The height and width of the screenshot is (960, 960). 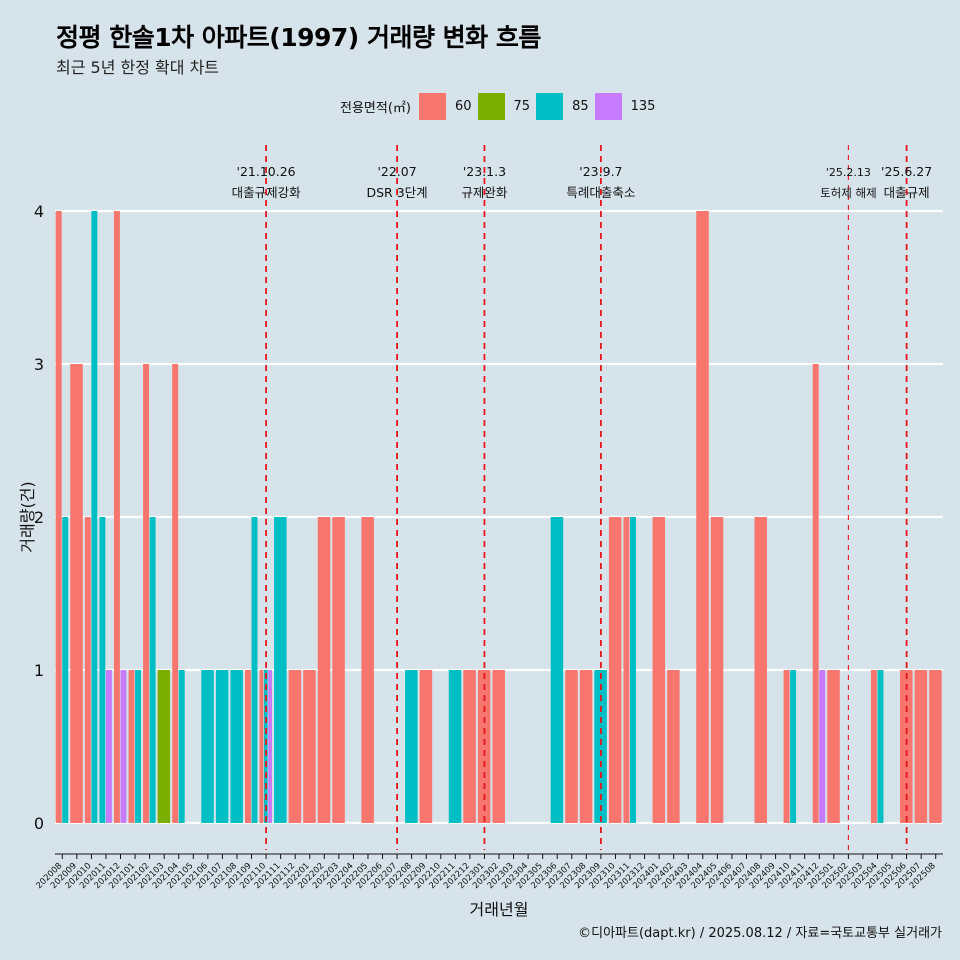 What do you see at coordinates (396, 171) in the screenshot?
I see `event-date-202207: '22.07` at bounding box center [396, 171].